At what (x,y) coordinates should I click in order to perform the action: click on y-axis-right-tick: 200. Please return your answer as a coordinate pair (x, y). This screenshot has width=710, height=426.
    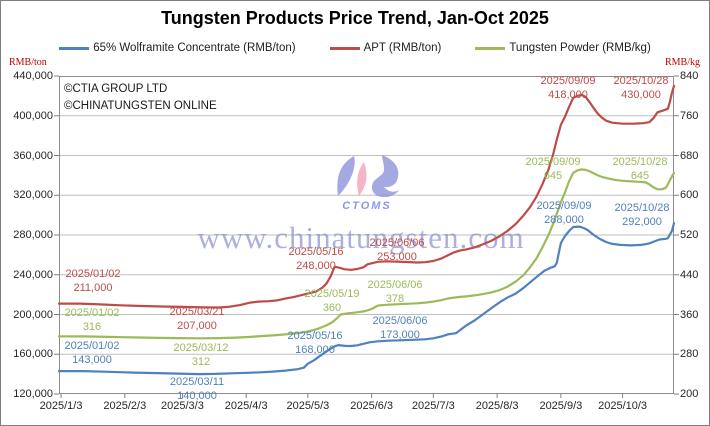
    Looking at the image, I should click on (689, 394).